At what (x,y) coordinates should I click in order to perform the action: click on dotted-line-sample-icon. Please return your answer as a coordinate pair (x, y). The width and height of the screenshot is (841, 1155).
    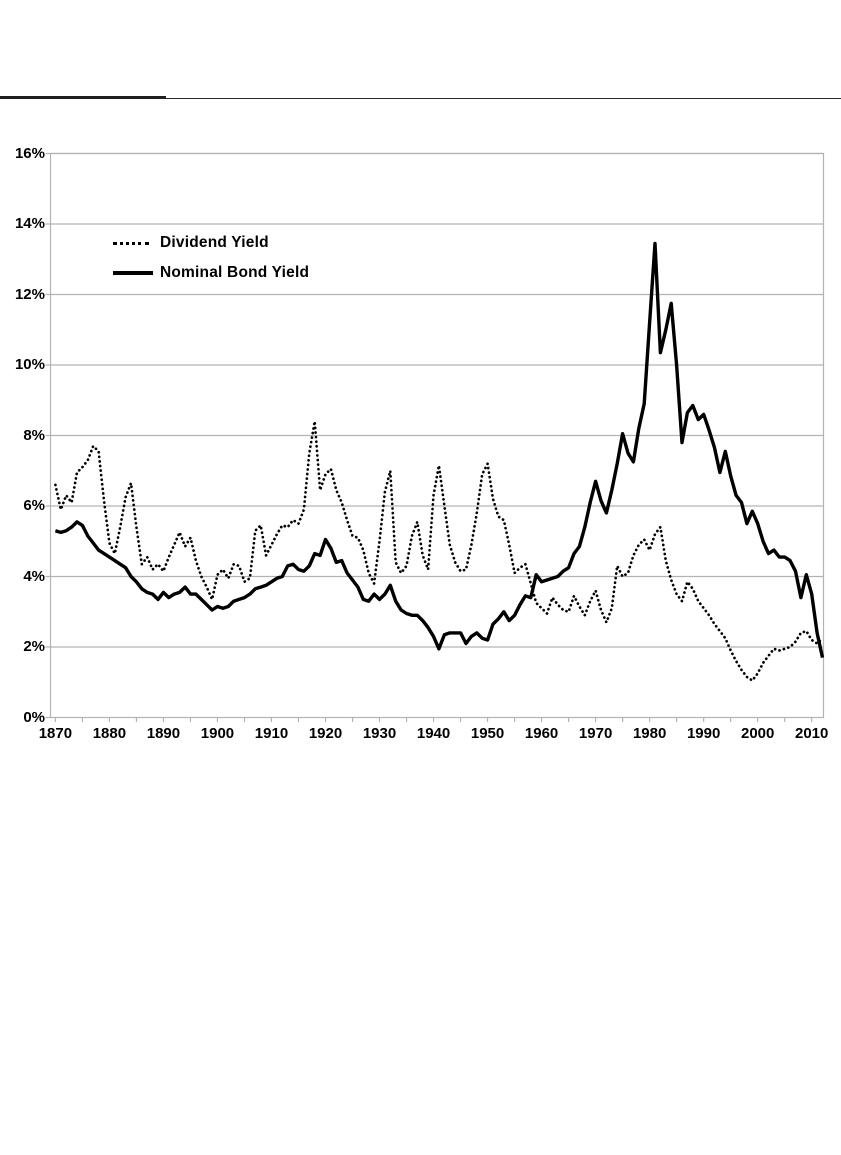
    Looking at the image, I should click on (131, 243).